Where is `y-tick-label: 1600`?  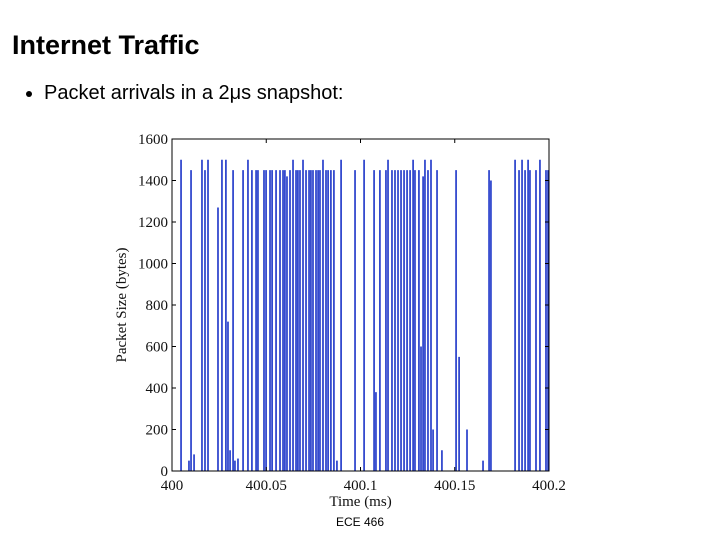
y-tick-label: 1600 is located at coordinates (153, 140).